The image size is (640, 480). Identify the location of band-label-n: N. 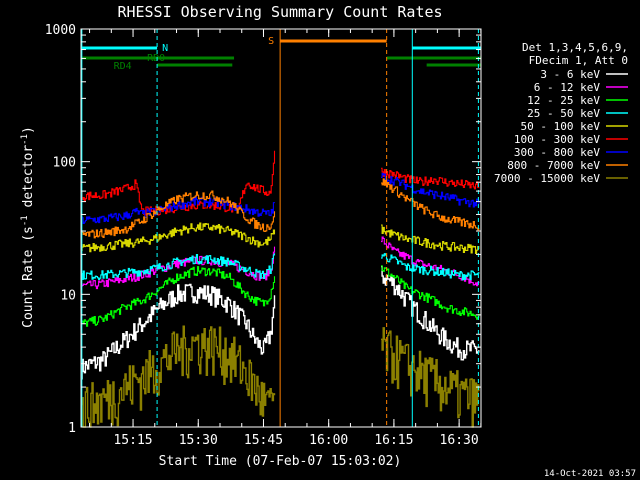
(165, 48).